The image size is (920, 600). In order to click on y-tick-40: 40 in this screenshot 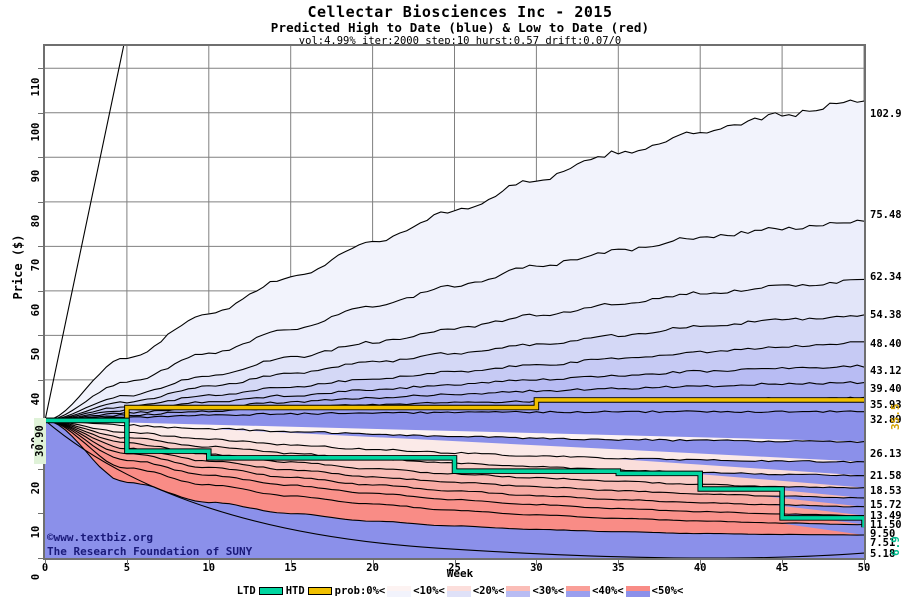, I will do `click(36, 399)`.